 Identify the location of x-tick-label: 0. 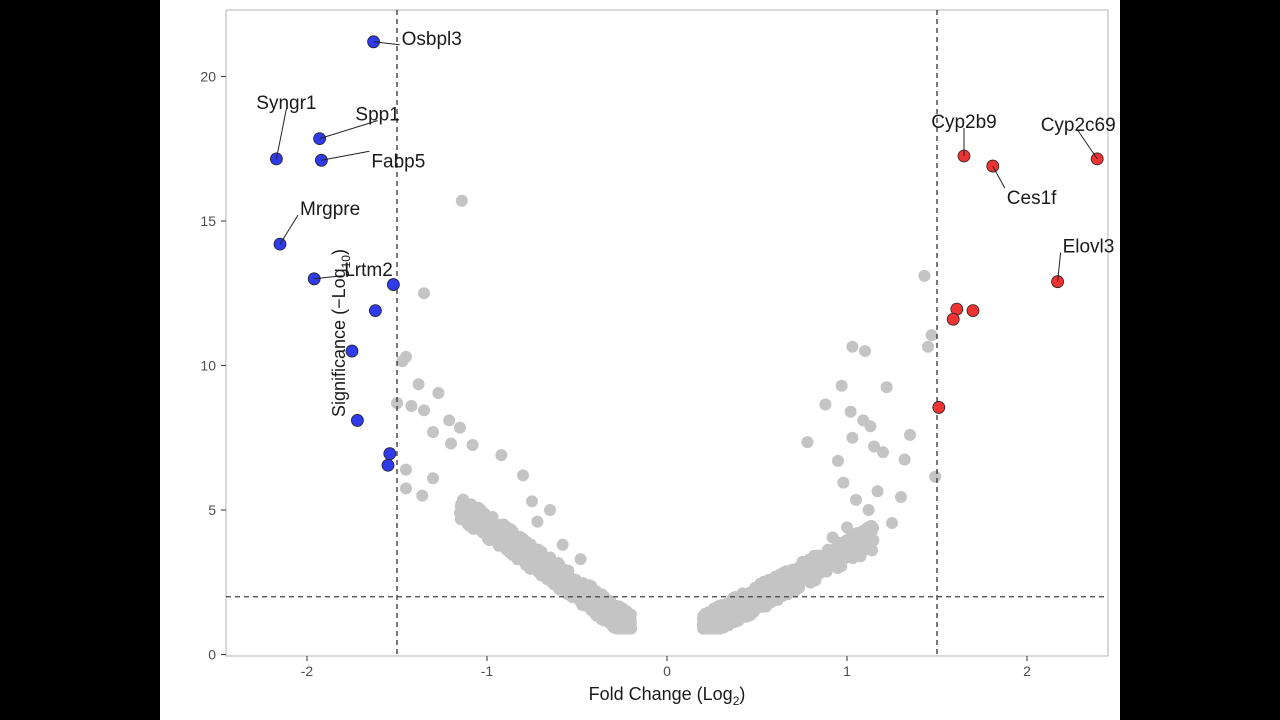
(667, 671).